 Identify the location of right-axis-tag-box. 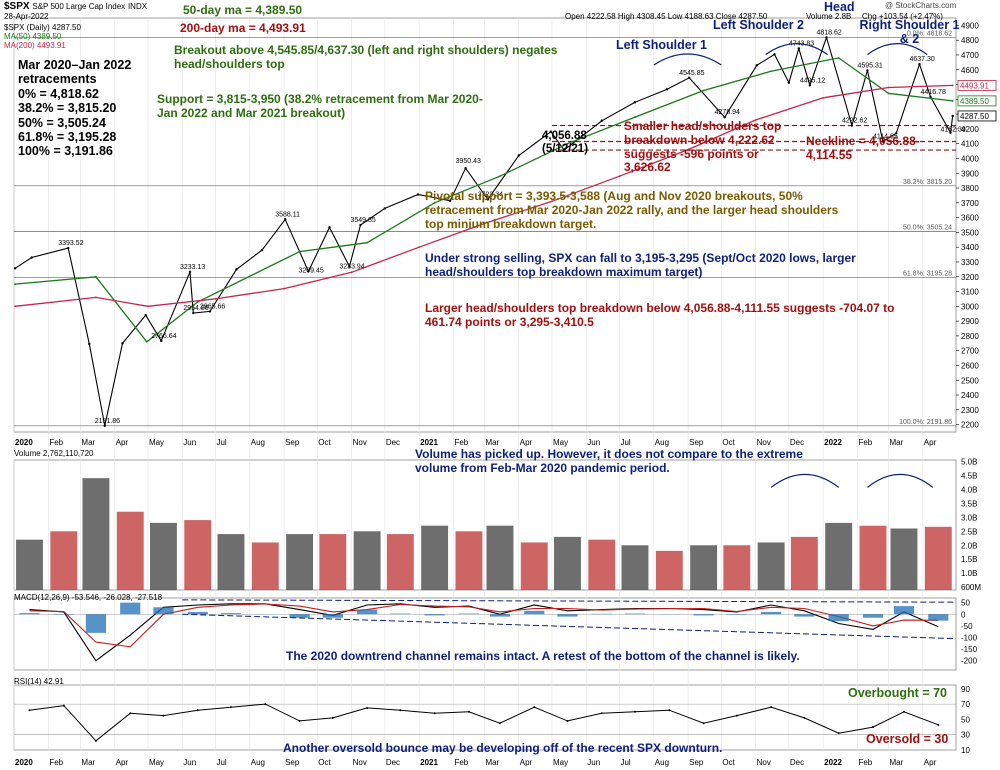
(977, 101).